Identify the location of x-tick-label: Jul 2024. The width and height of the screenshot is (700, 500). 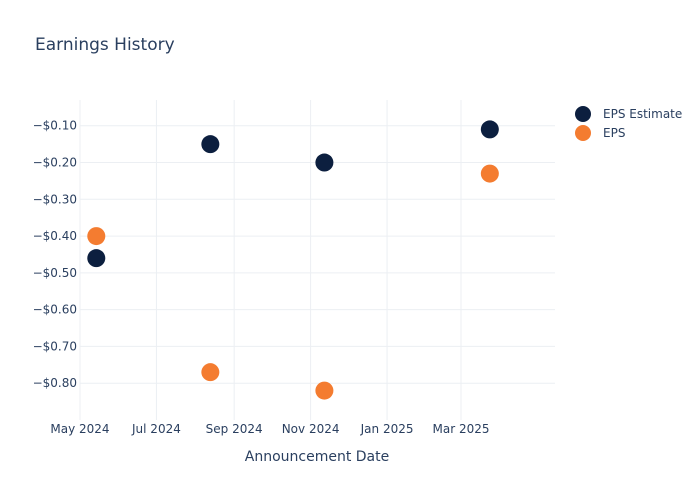
(156, 429).